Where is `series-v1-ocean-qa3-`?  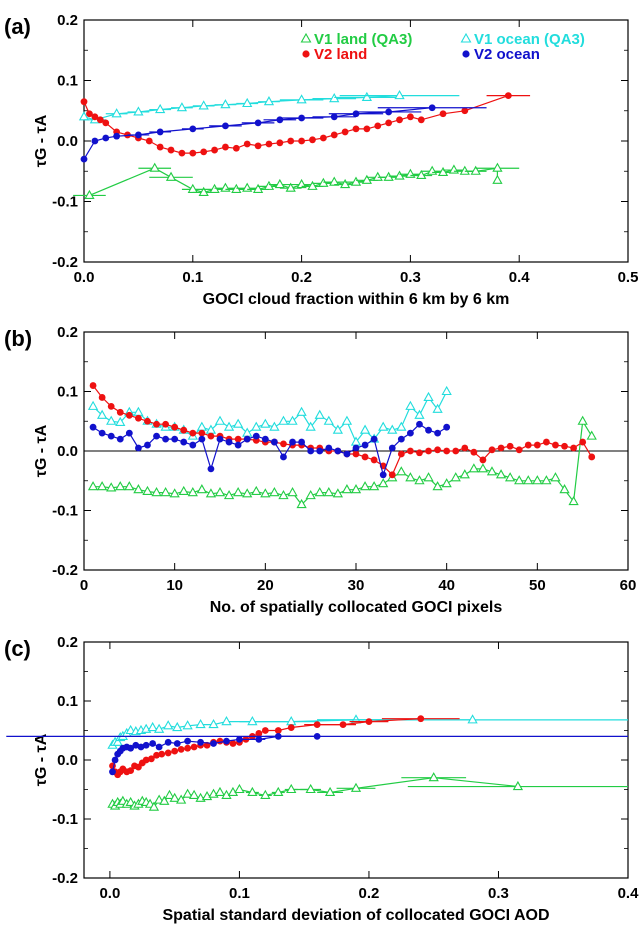 series-v1-ocean-qa3- is located at coordinates (269, 415).